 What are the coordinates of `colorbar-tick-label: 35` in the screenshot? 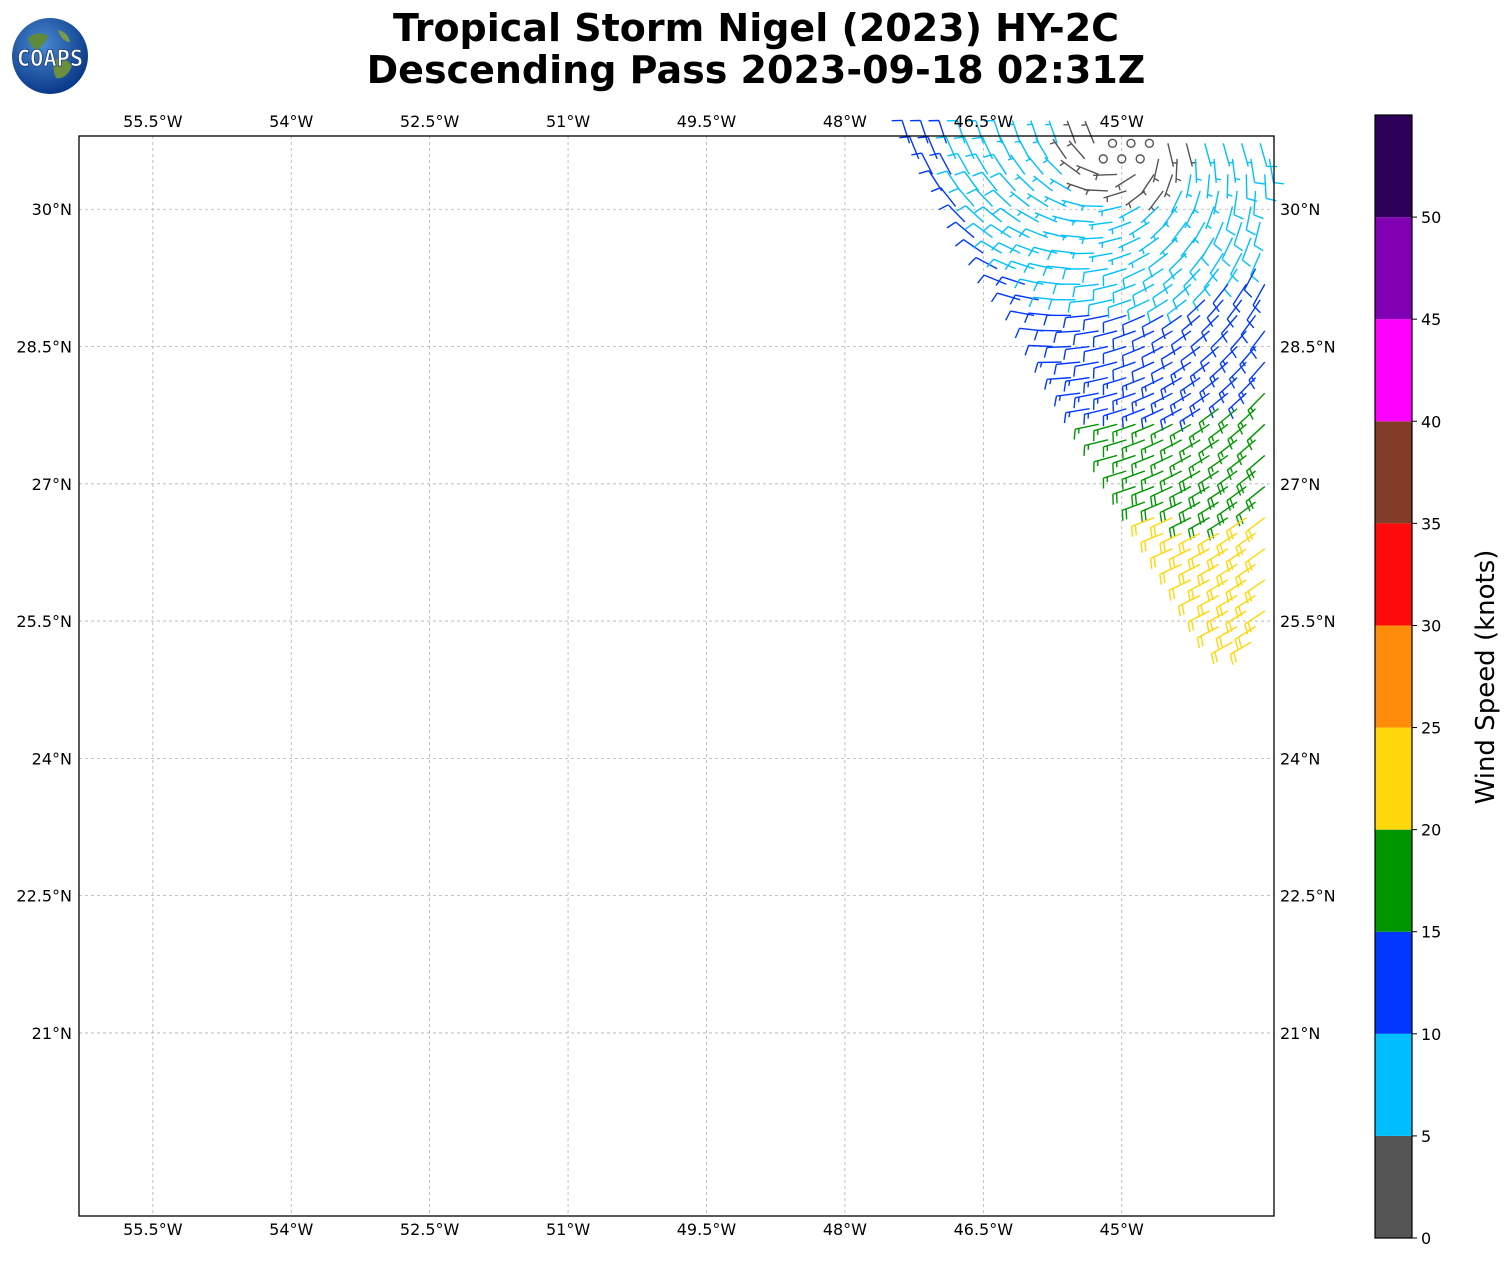 It's located at (1431, 523).